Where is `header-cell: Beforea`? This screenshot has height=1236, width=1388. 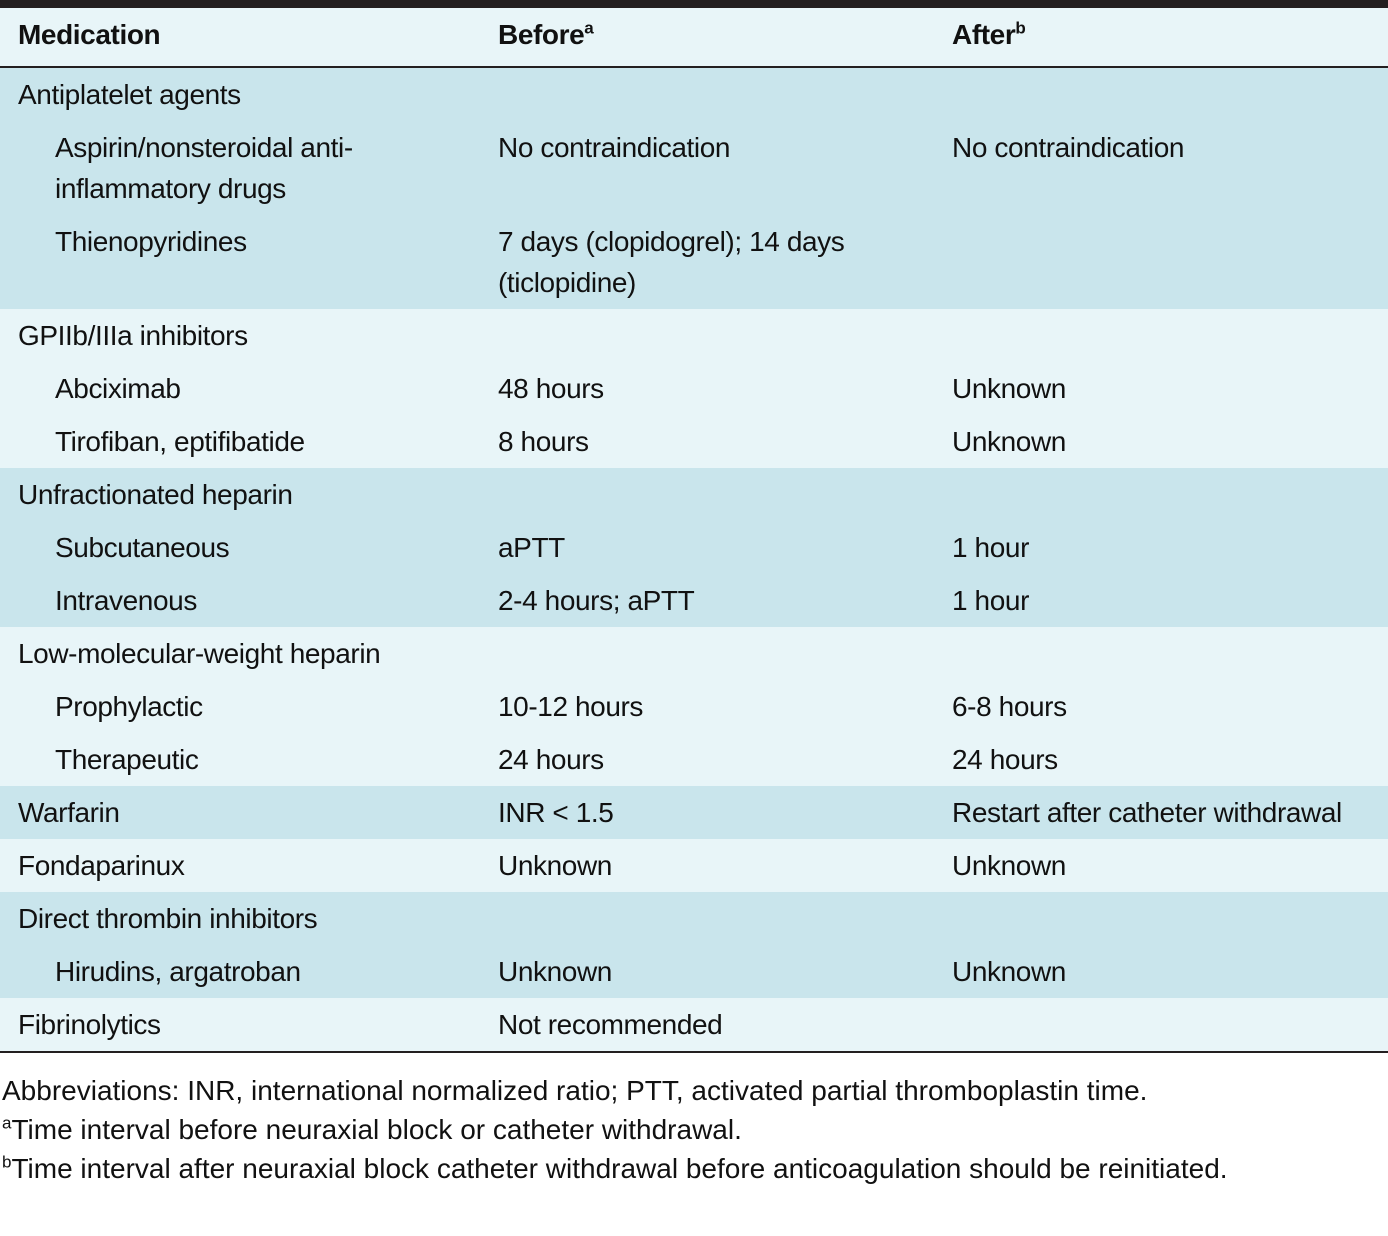 header-cell: Beforea is located at coordinates (725, 36).